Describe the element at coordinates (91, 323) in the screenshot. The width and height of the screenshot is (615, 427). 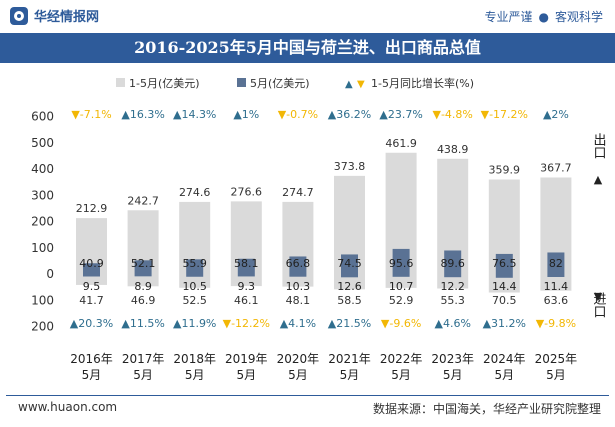
I see `import-growth-label: ▲20.3%` at that location.